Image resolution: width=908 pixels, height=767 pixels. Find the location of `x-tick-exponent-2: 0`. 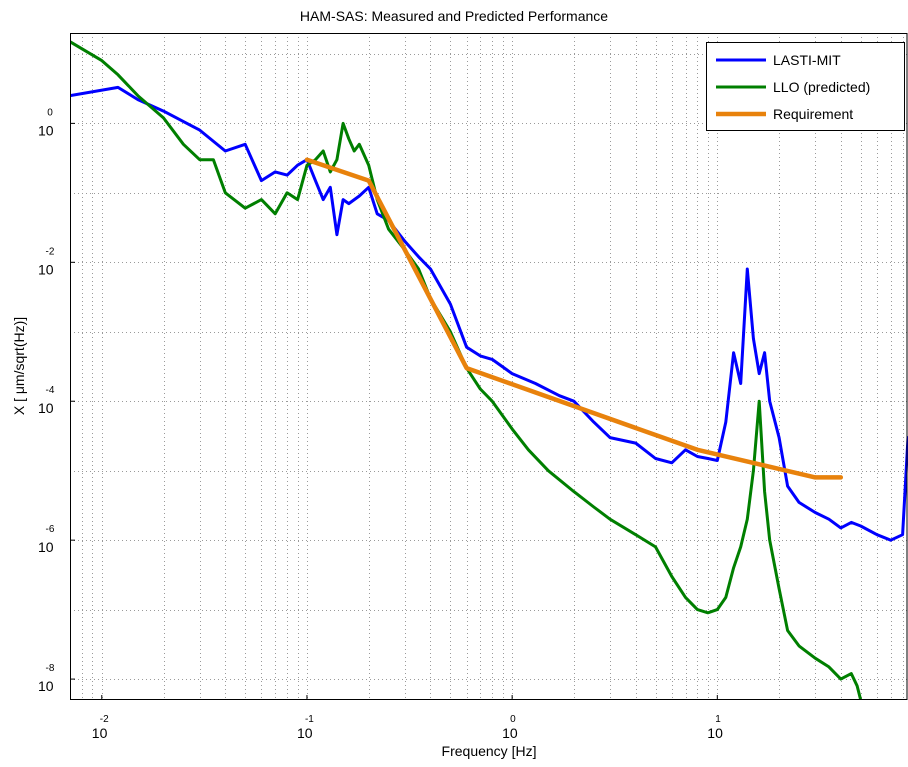

x-tick-exponent-2: 0 is located at coordinates (513, 719).